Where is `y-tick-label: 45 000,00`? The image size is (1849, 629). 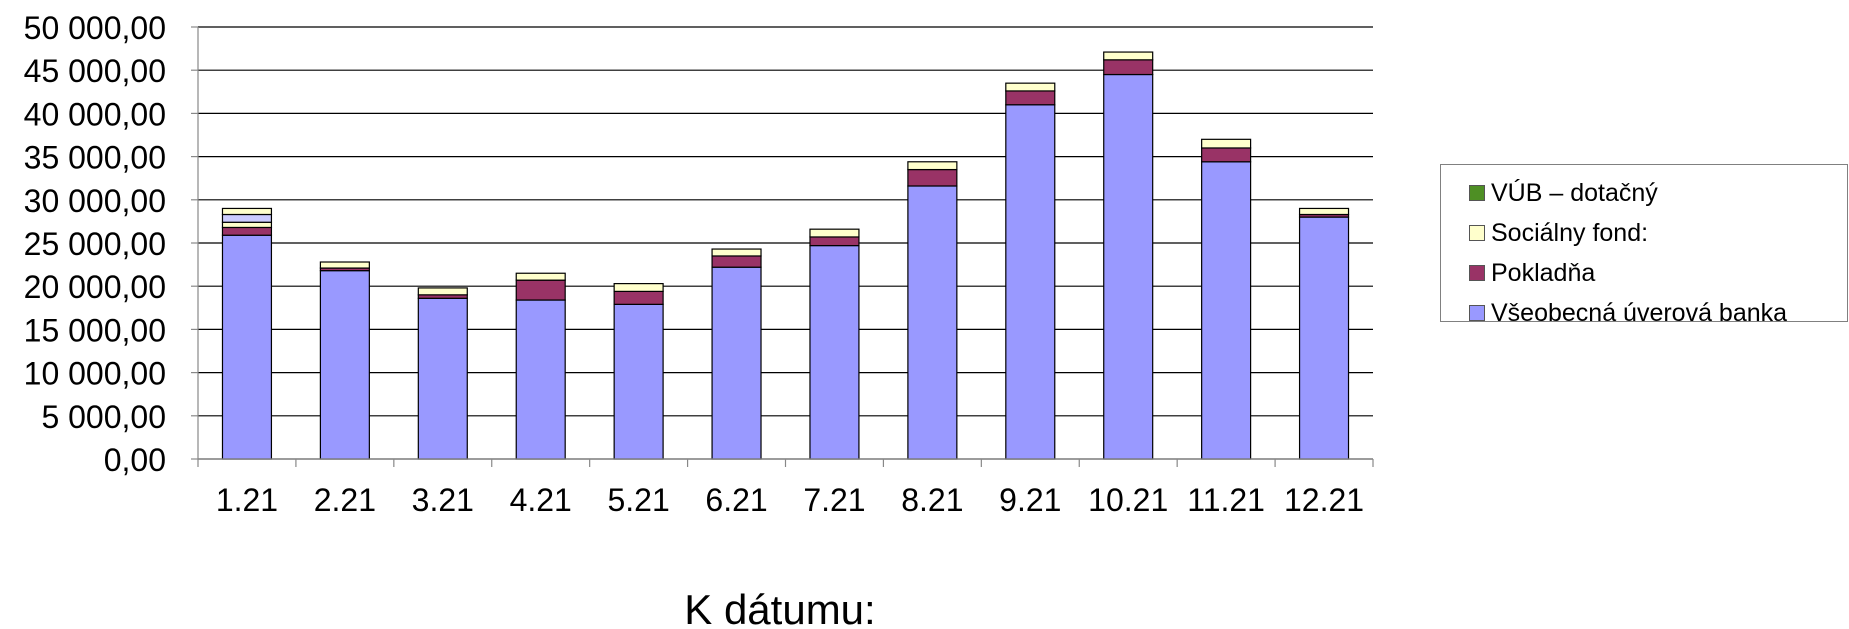
y-tick-label: 45 000,00 is located at coordinates (95, 71).